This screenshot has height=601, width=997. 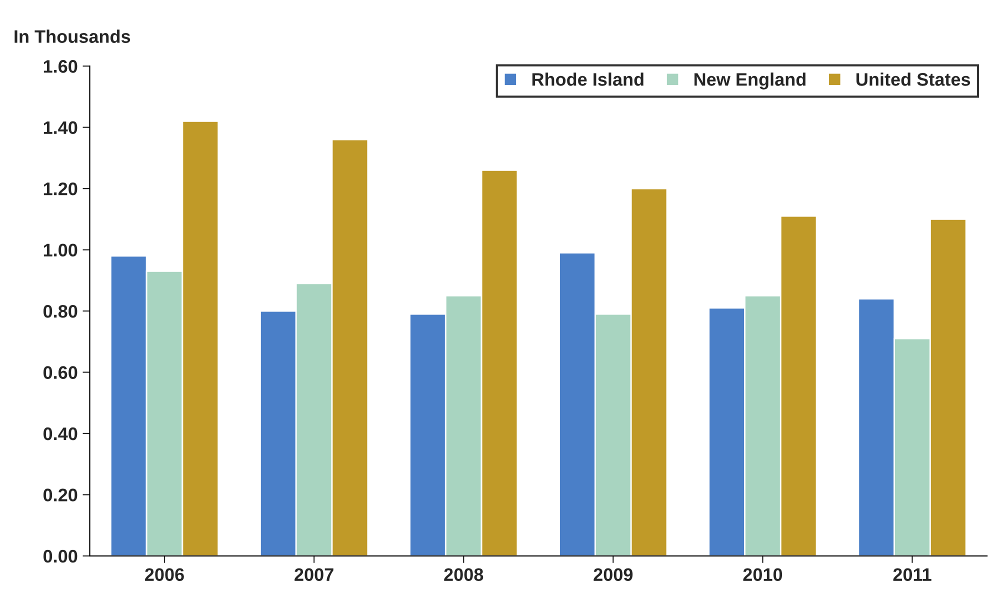 What do you see at coordinates (464, 574) in the screenshot?
I see `x-tick-label: 2008` at bounding box center [464, 574].